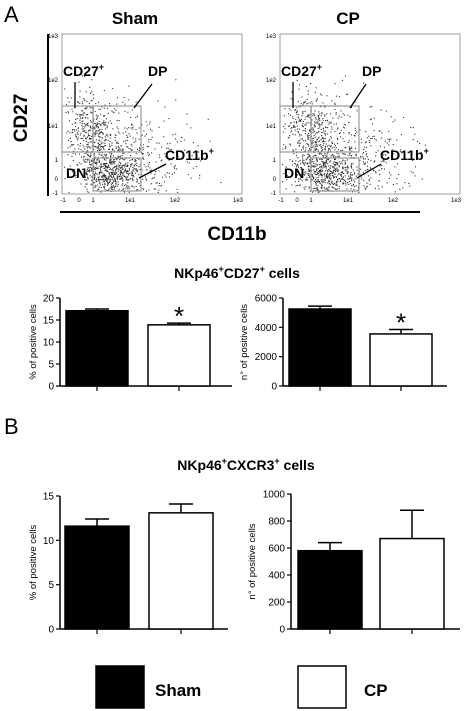  Describe the element at coordinates (56, 194) in the screenshot. I see `flow-ytick: -1` at that location.